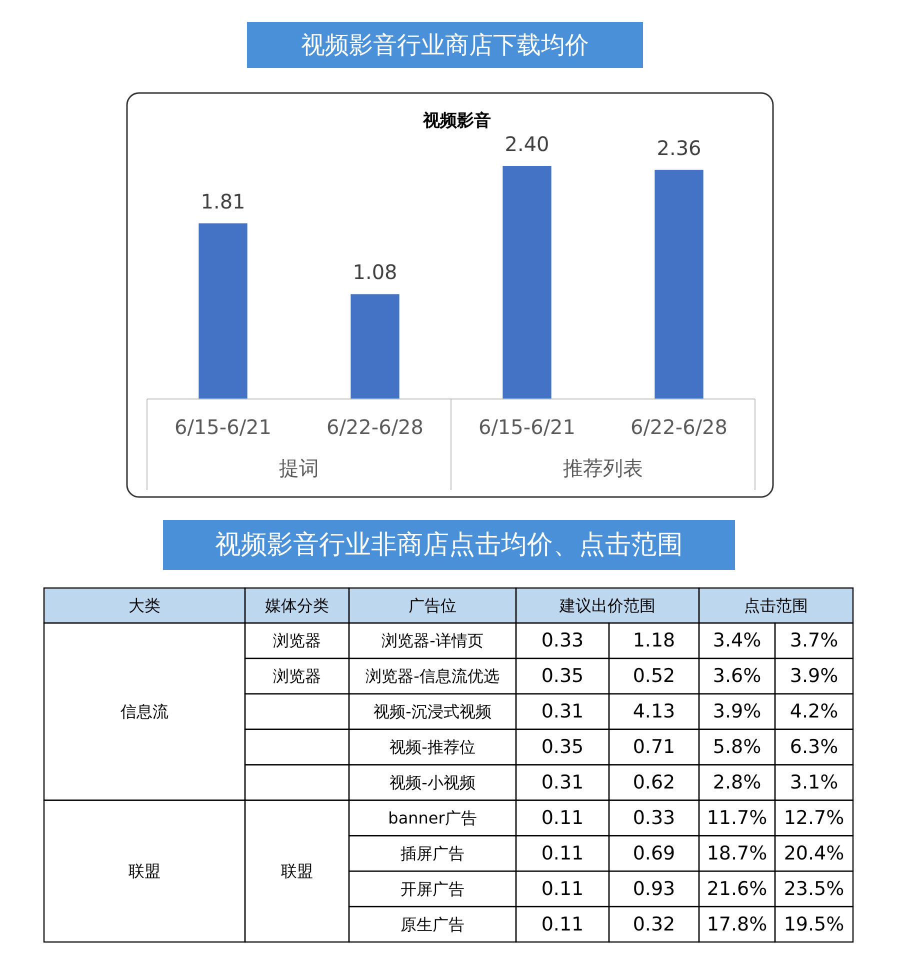 The image size is (900, 968). Describe the element at coordinates (654, 853) in the screenshot. I see `text: 0.69` at that location.